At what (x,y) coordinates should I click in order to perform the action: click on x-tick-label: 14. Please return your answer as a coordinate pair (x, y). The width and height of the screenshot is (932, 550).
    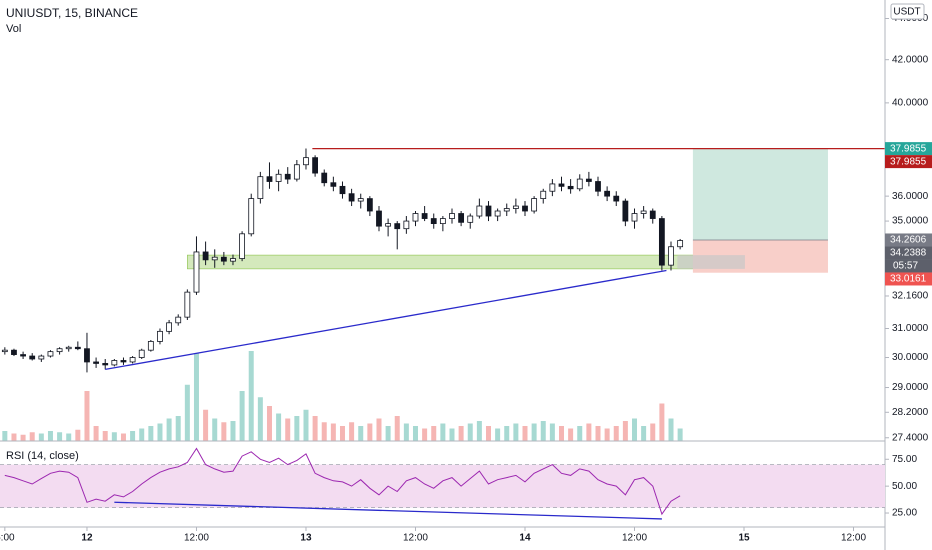
    Looking at the image, I should click on (525, 538).